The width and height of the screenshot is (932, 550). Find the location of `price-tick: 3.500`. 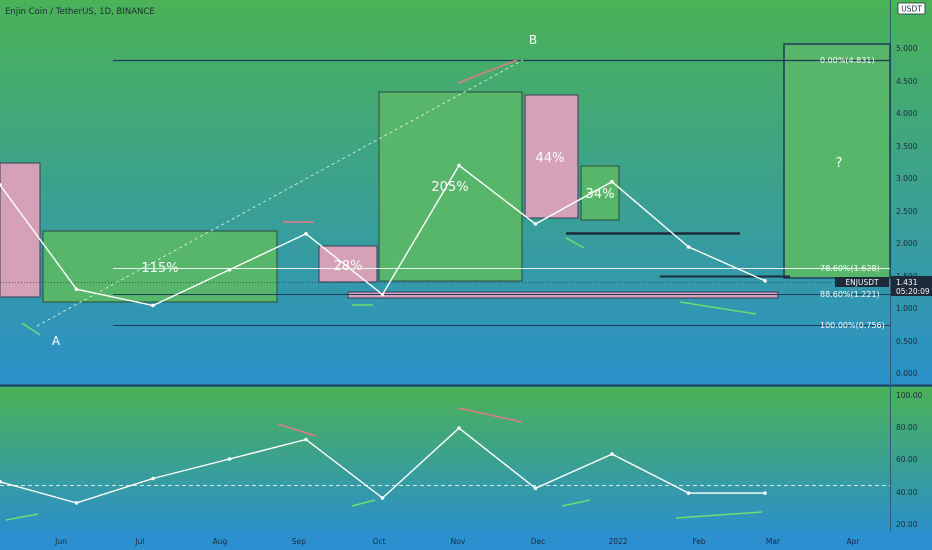

price-tick: 3.500 is located at coordinates (907, 146).